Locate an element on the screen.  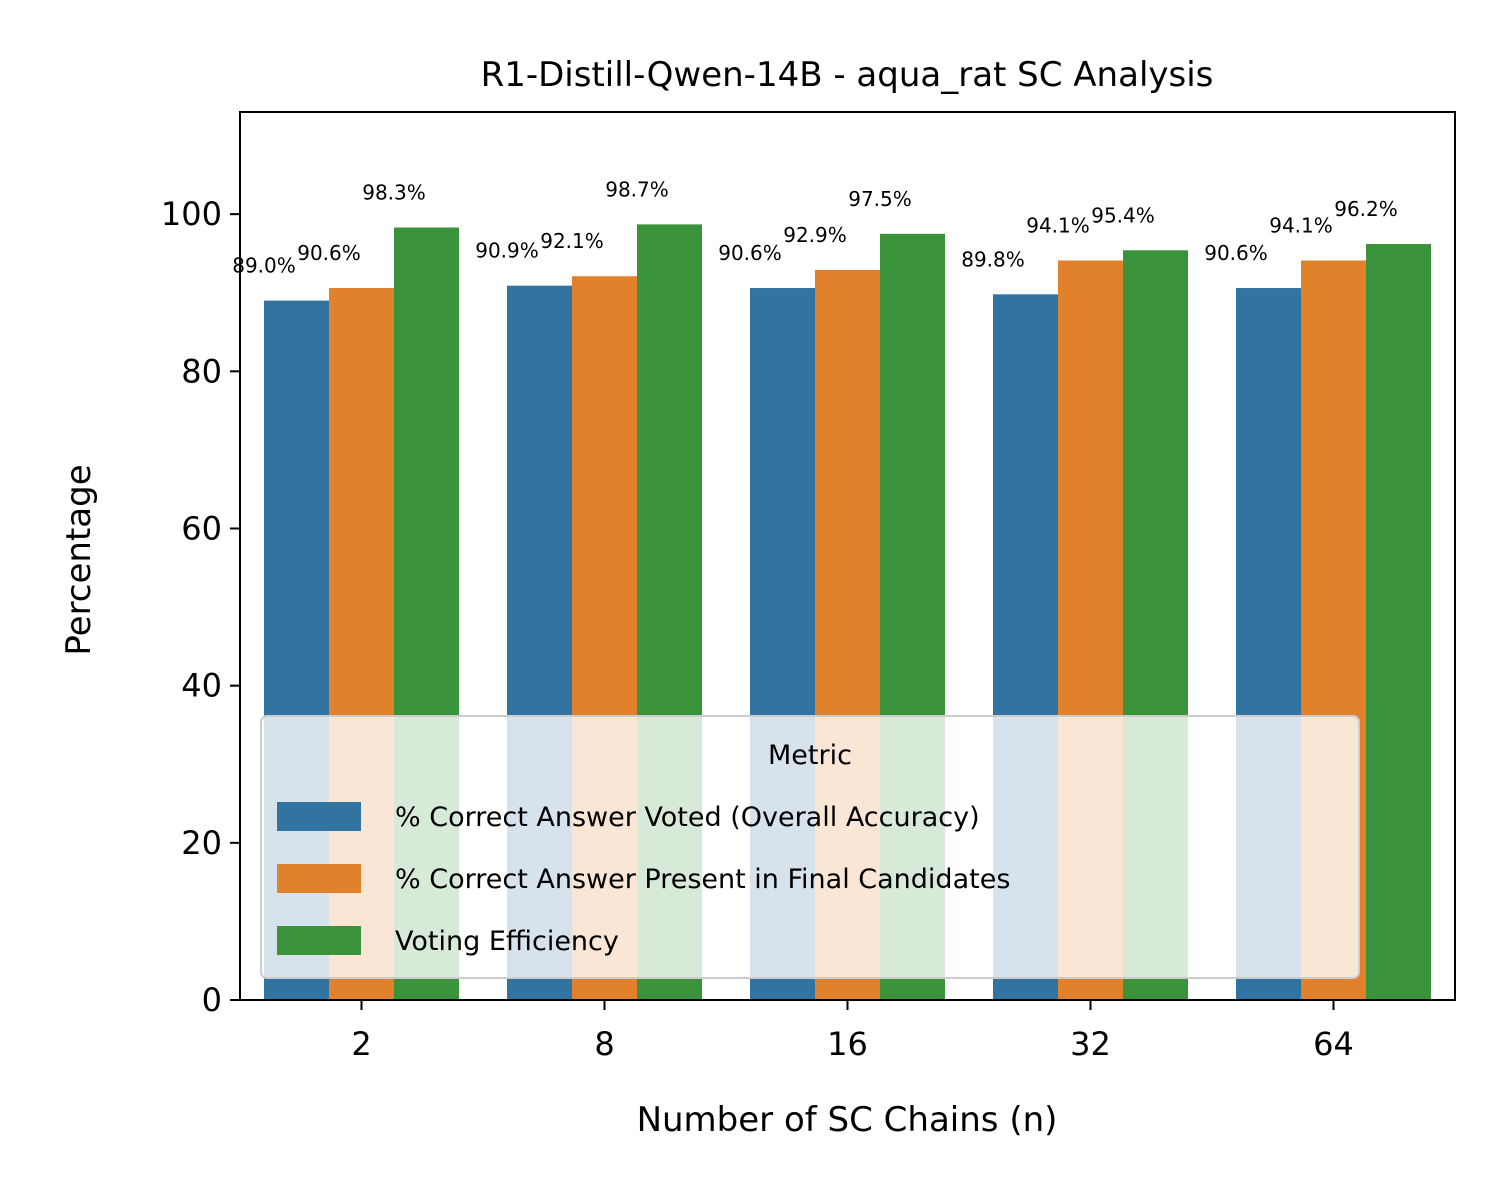
y-tick-label: 80 is located at coordinates (201, 371).